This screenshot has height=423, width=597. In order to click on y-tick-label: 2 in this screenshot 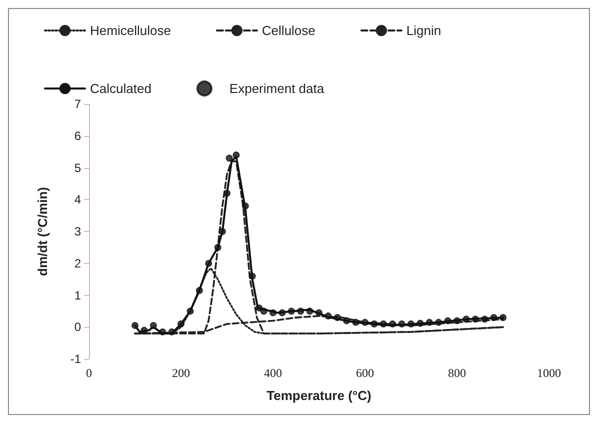, I will do `click(78, 263)`.